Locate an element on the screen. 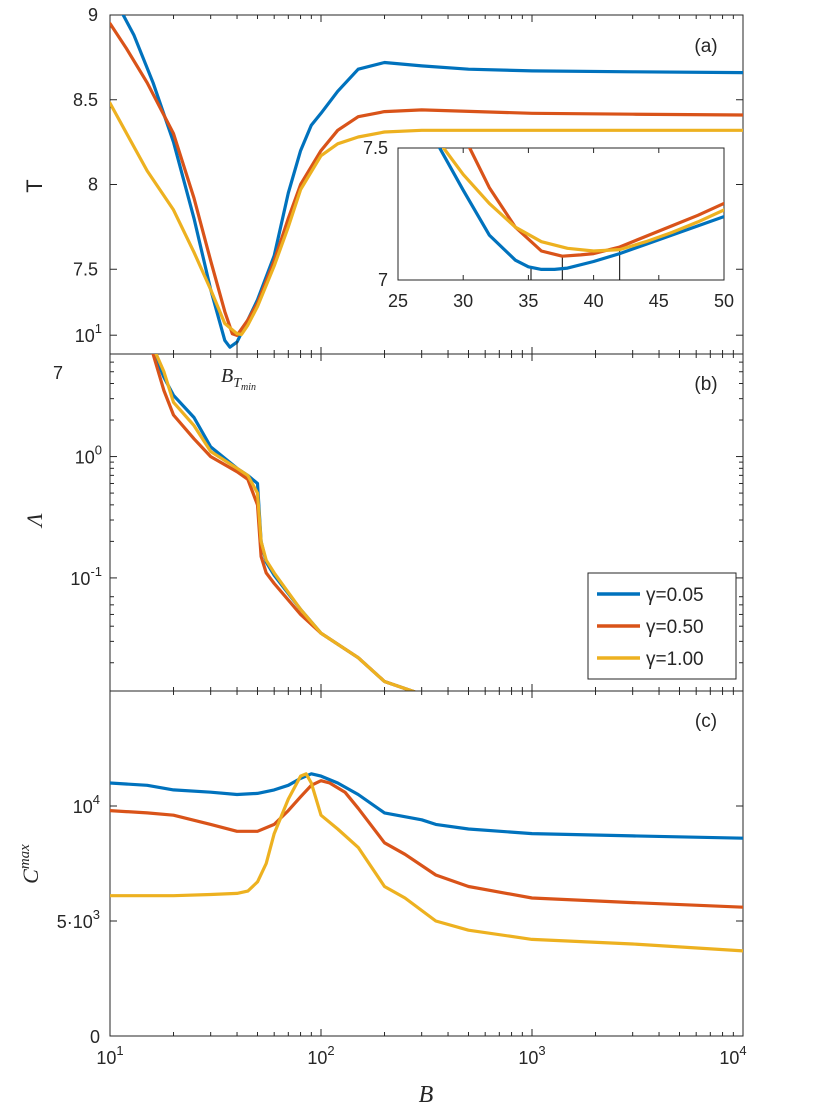  inset-xtick-label: 30 is located at coordinates (463, 301).